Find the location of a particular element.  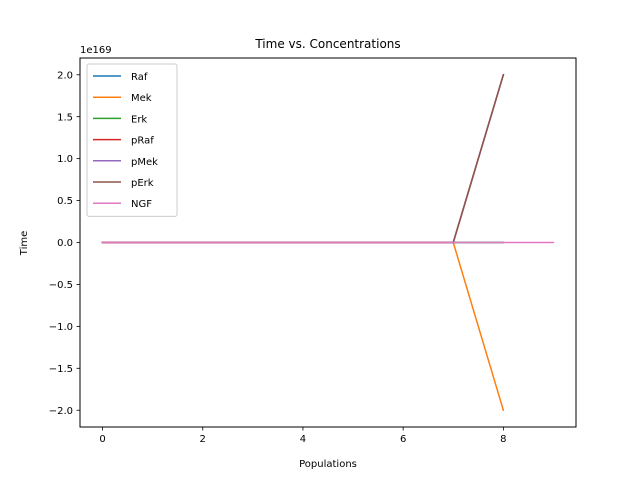

y-tick-label: −1.5 is located at coordinates (61, 369).